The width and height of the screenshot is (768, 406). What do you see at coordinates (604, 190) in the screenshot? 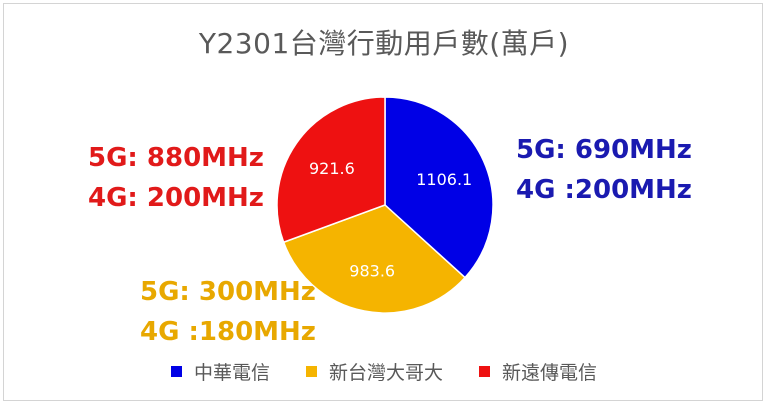
I see `blue-annotation-4g: 4G :200MHz` at bounding box center [604, 190].